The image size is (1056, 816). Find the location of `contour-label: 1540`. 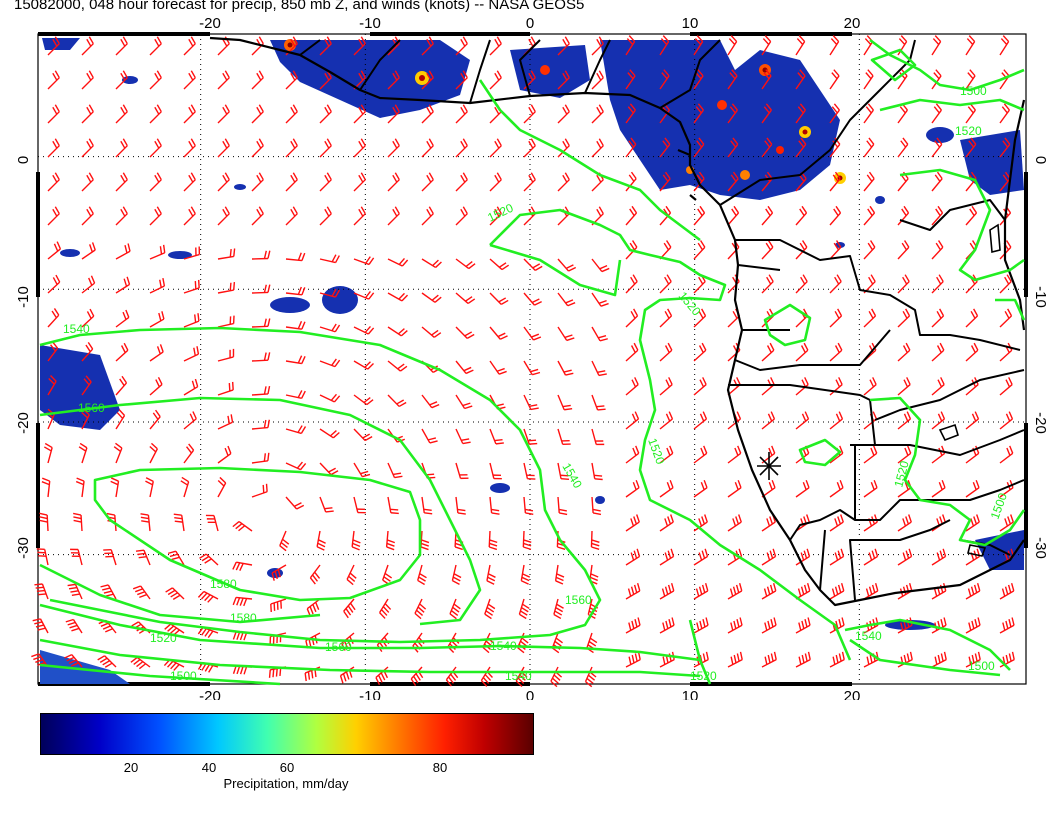

contour-label: 1540 is located at coordinates (868, 636).